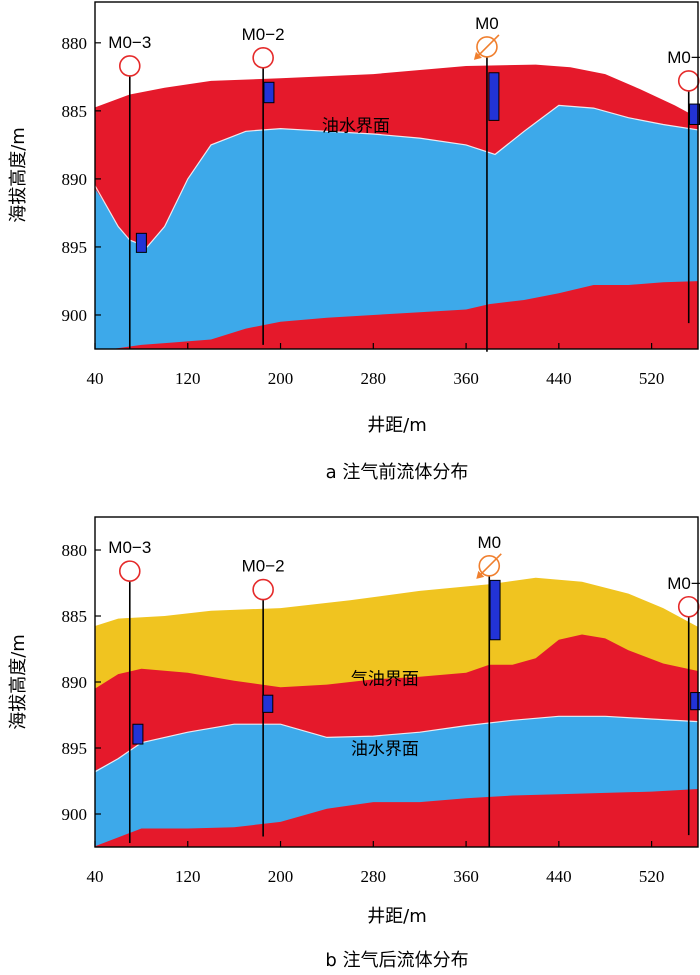 The height and width of the screenshot is (975, 700). I want to click on well-M0-2-b: M0−2, so click(263, 697).